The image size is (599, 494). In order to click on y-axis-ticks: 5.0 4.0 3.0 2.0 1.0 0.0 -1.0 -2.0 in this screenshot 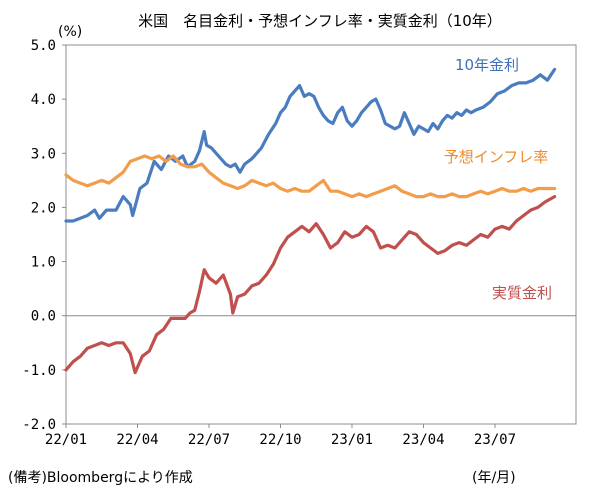, I will do `click(44, 235)`.